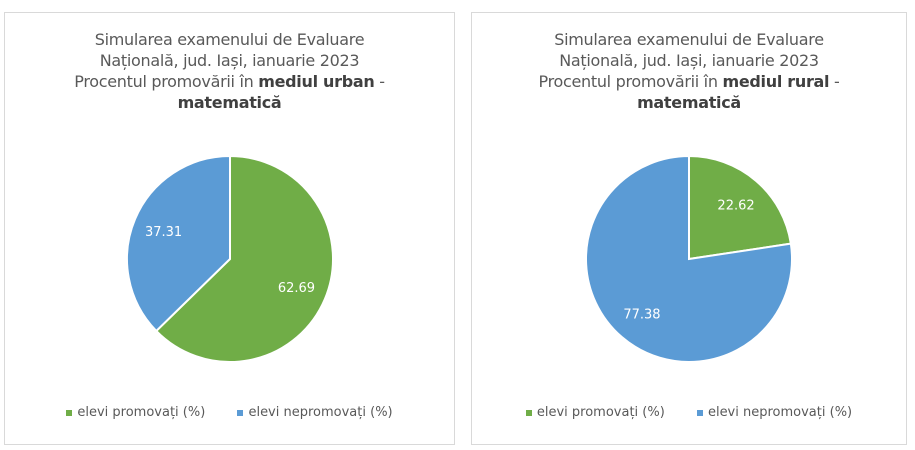 The width and height of the screenshot is (915, 450). I want to click on pie: 62.69 37.31, so click(230, 258).